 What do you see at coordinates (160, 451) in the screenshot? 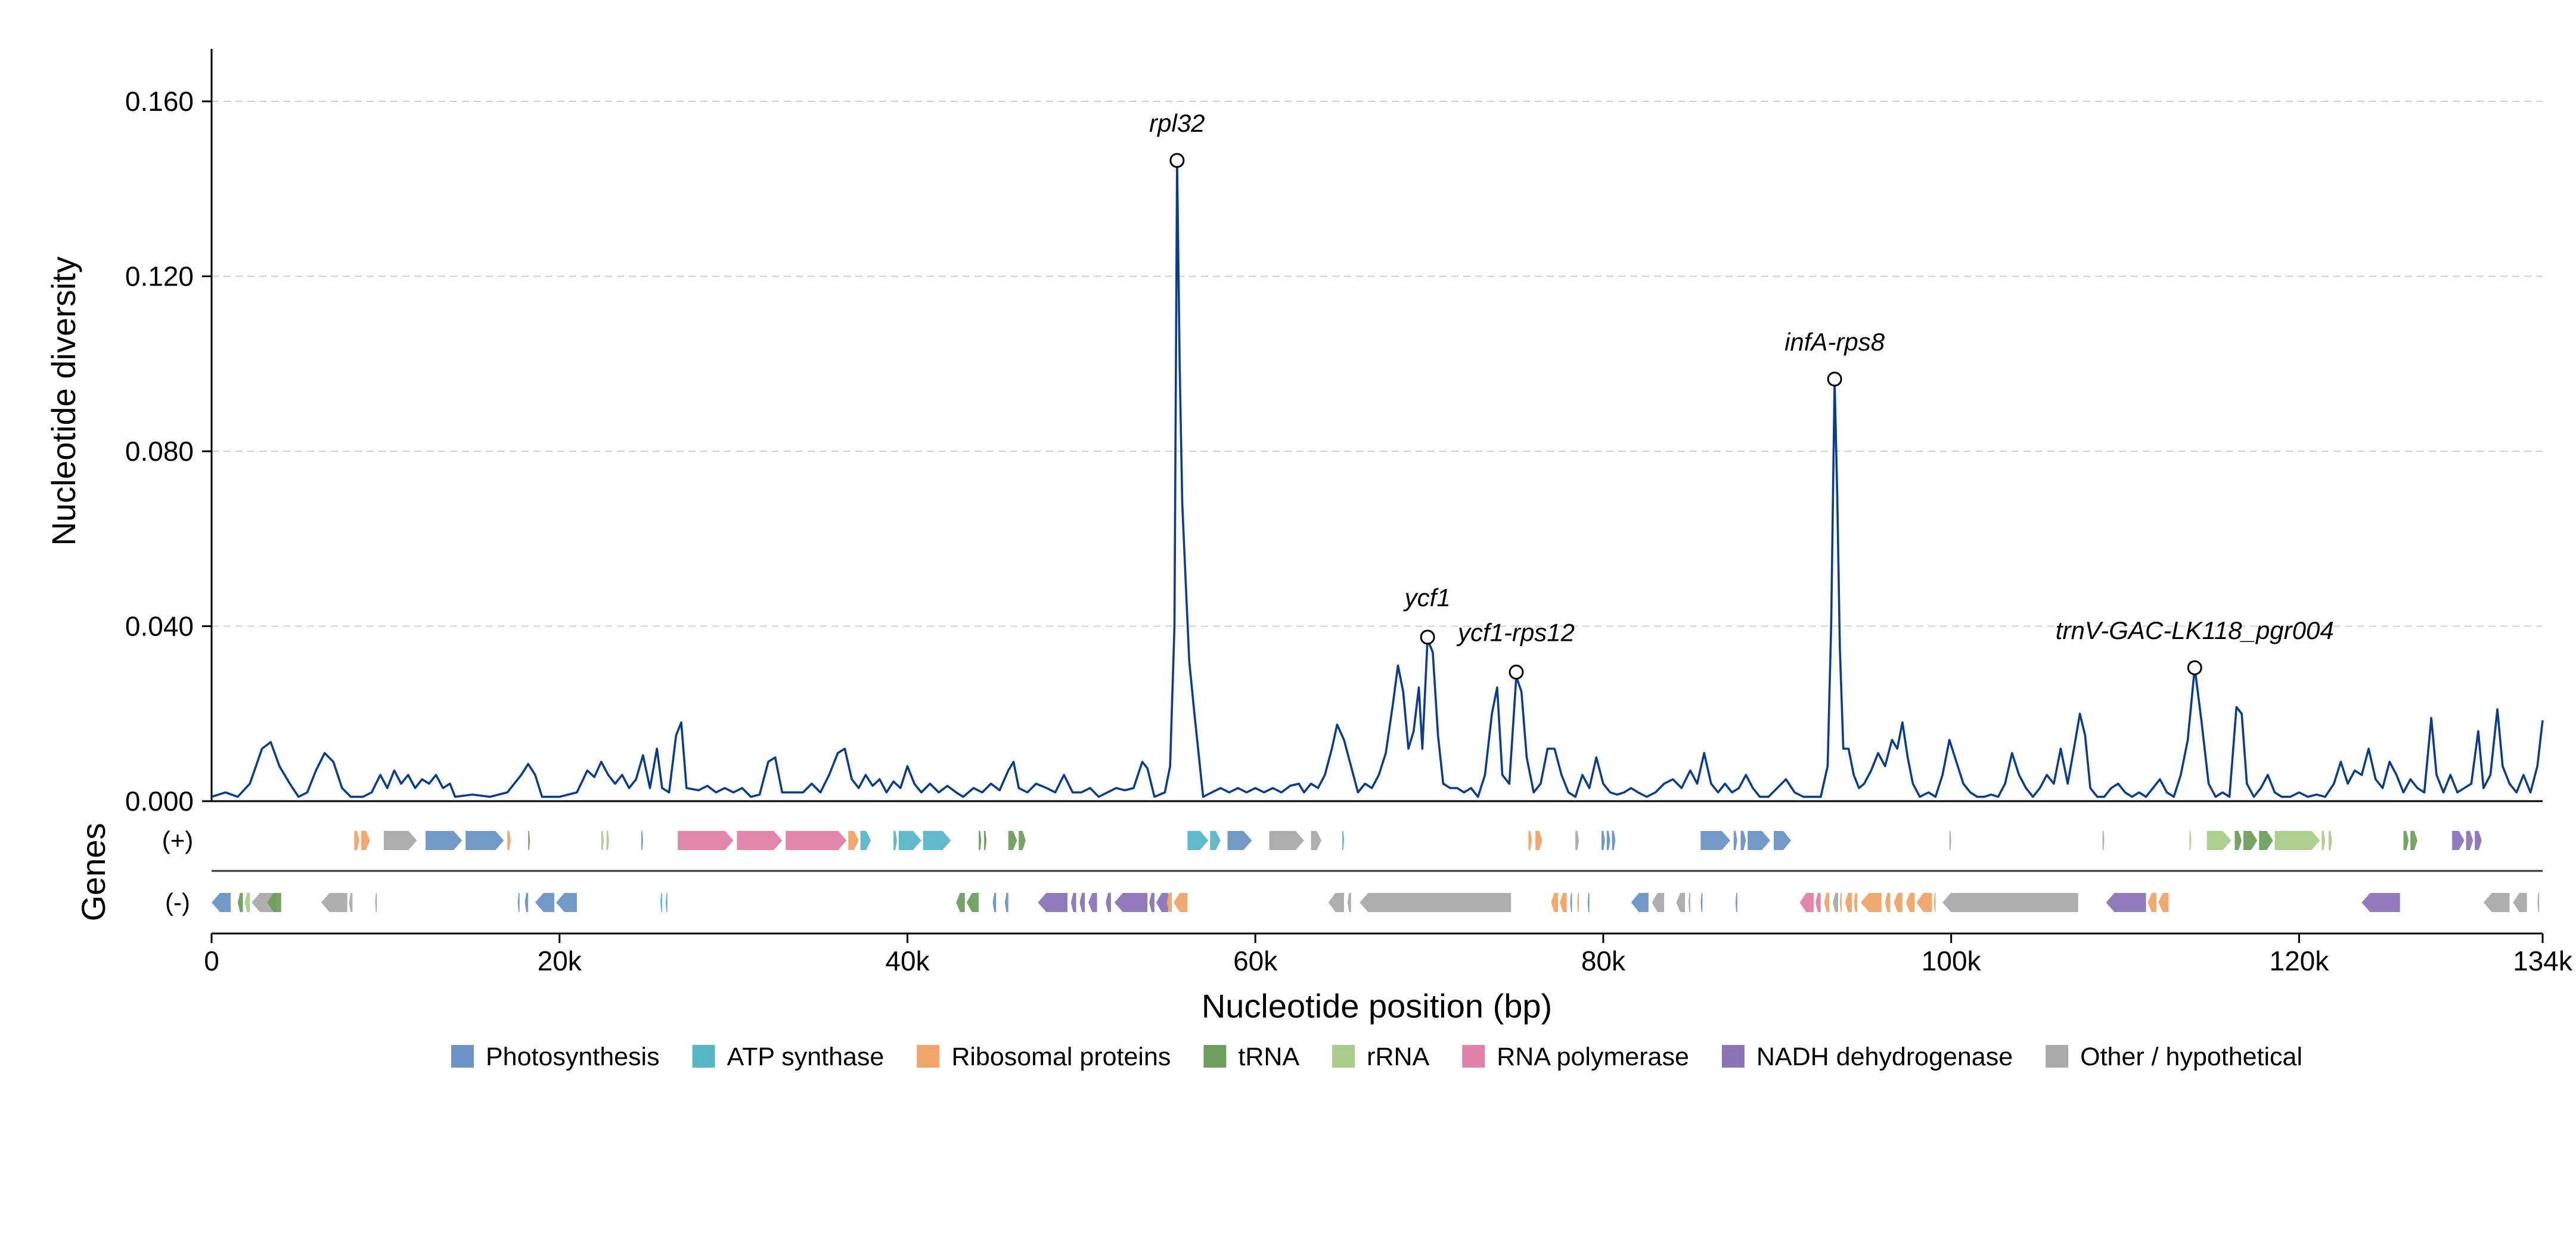
I see `y-tick-label: 0.080` at bounding box center [160, 451].